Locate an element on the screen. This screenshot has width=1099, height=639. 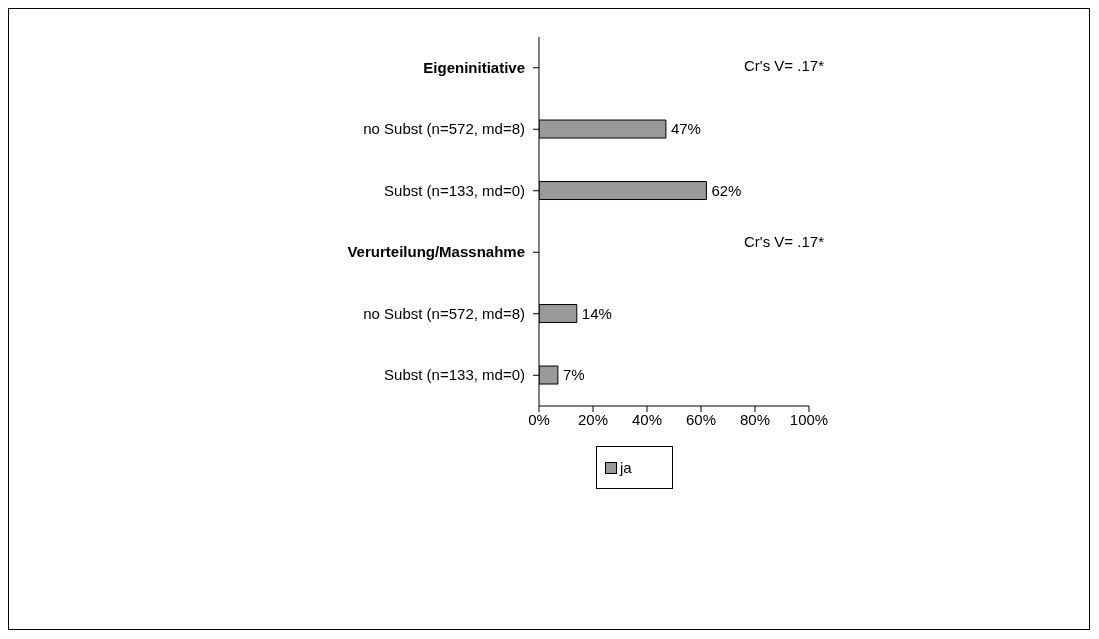
data-label: 14% is located at coordinates (596, 313).